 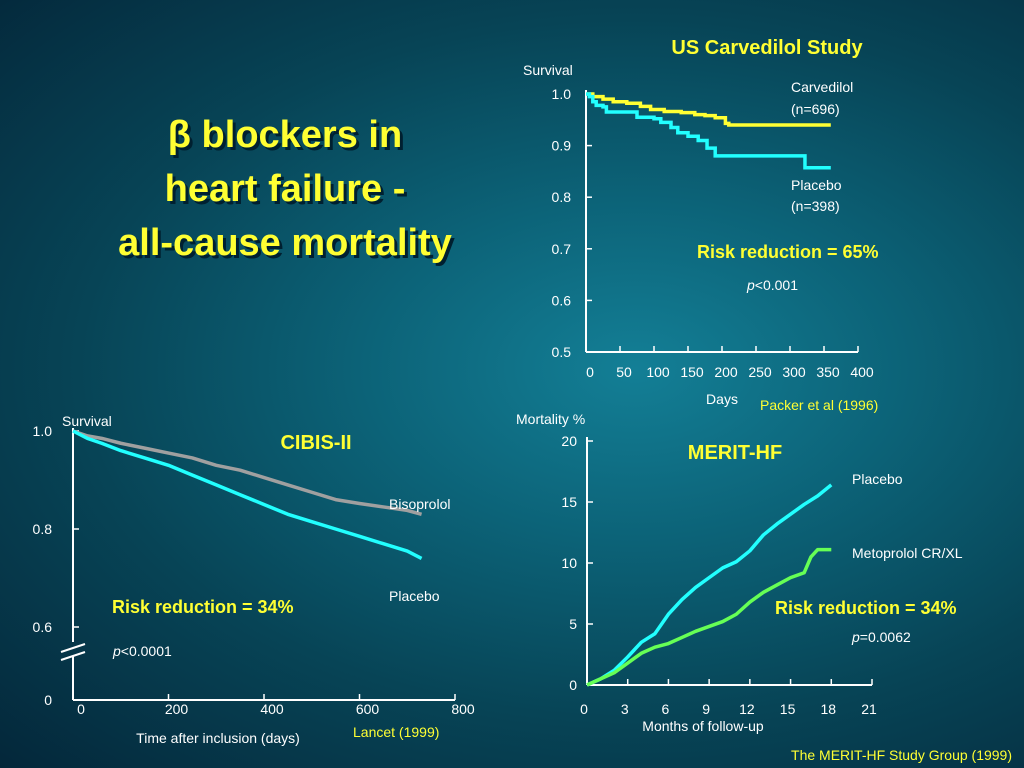 What do you see at coordinates (816, 185) in the screenshot?
I see `us-placebo-legend: Placebo` at bounding box center [816, 185].